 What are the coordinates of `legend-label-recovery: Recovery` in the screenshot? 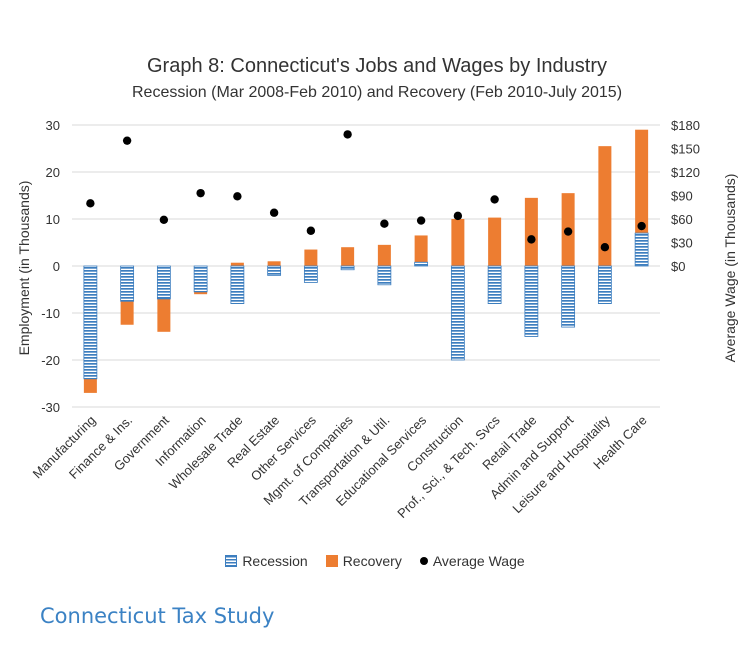 It's located at (372, 561).